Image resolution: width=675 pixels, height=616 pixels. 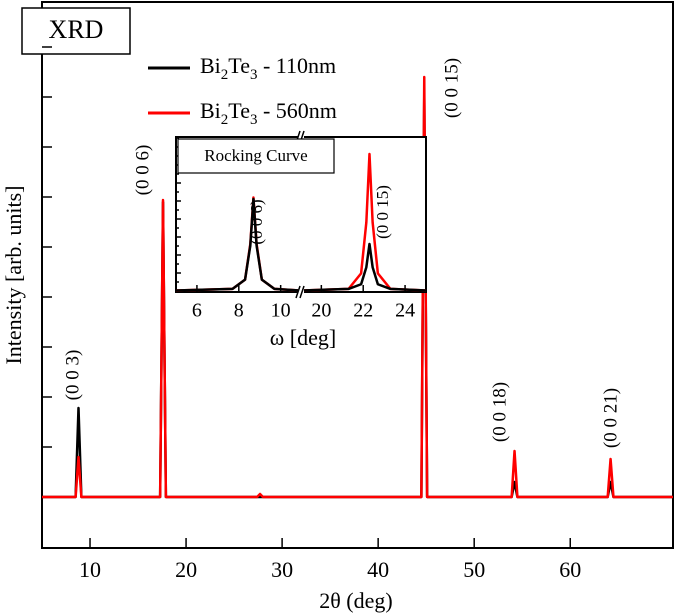 What do you see at coordinates (499, 412) in the screenshot?
I see `peak-label: (0 0 18)` at bounding box center [499, 412].